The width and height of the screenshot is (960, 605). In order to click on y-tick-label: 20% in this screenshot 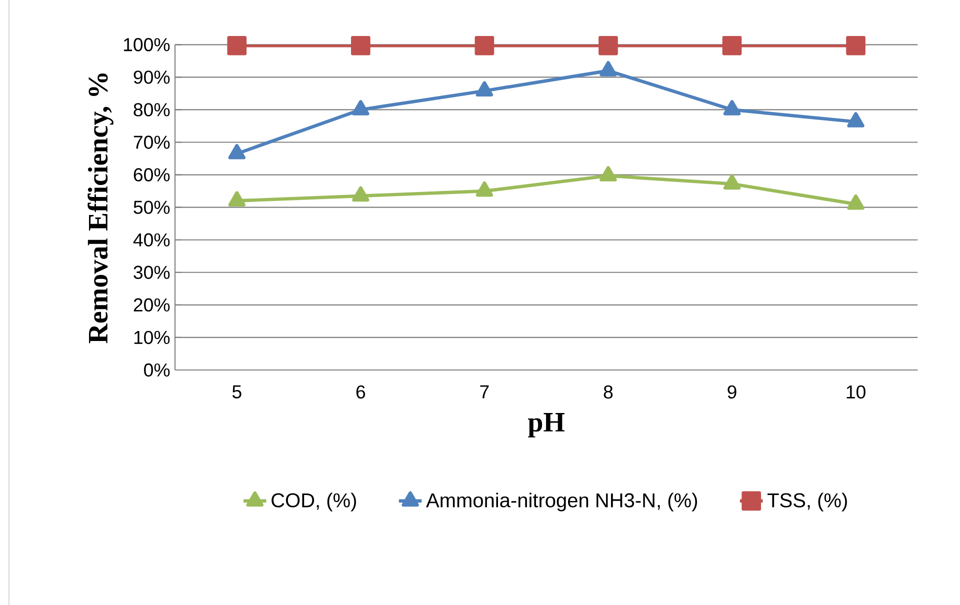, I will do `click(152, 305)`.